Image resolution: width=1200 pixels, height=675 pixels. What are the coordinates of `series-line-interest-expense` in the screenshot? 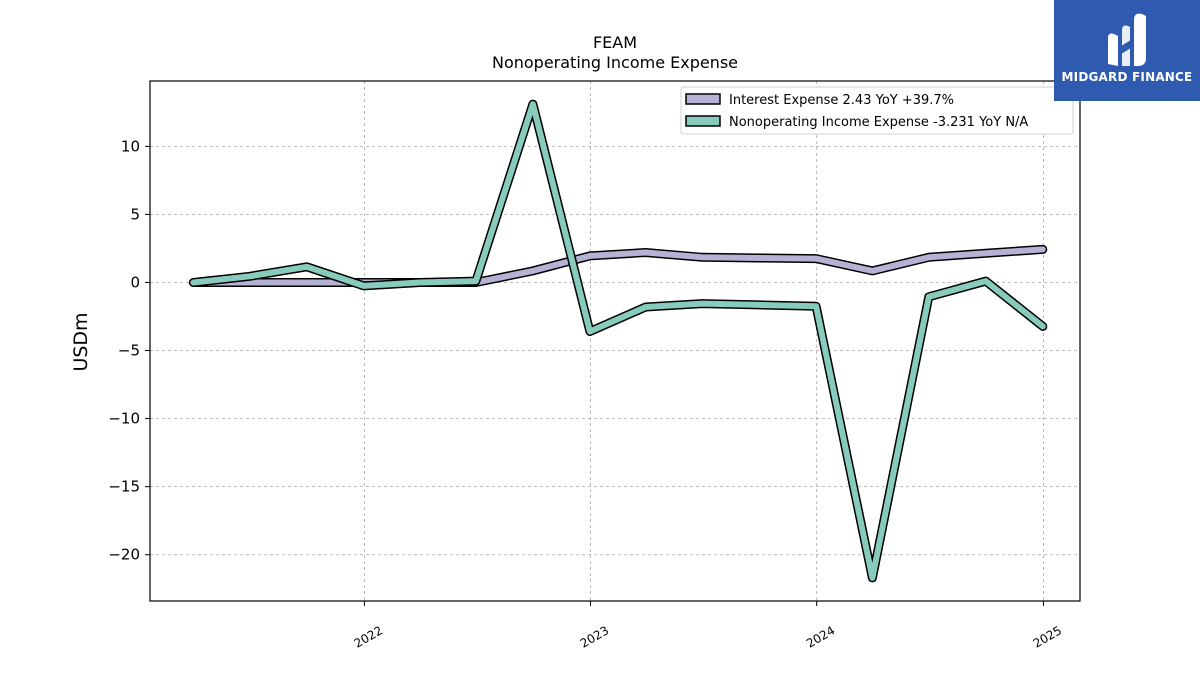 It's located at (618, 266).